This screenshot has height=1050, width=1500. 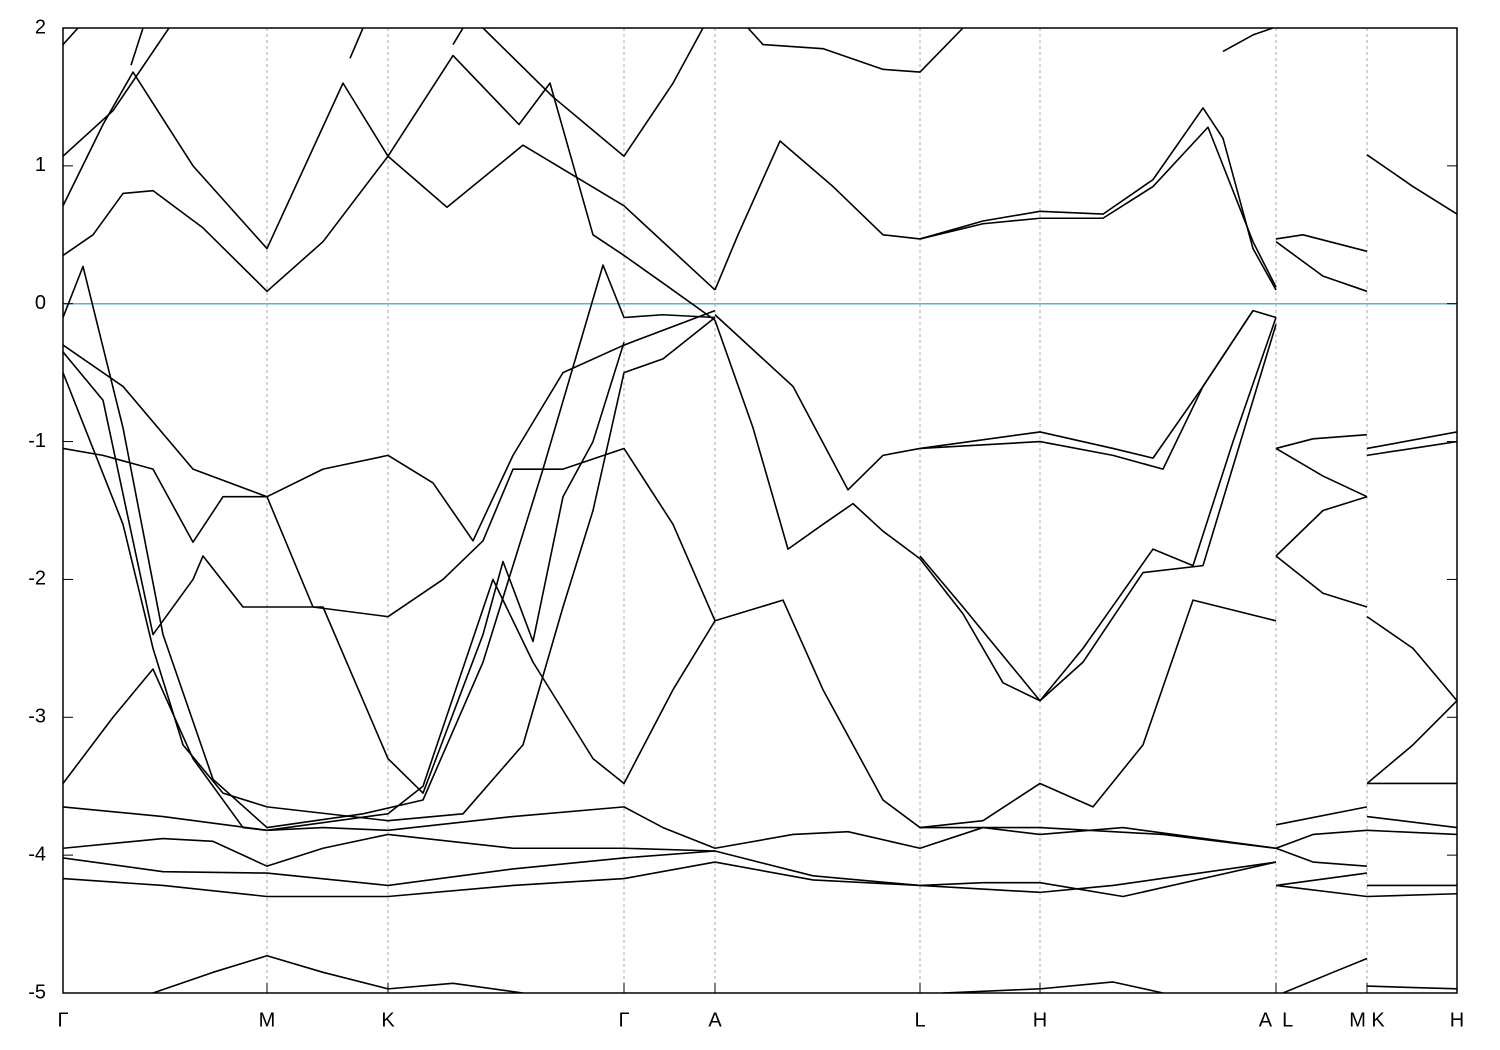 What do you see at coordinates (1276, 1020) in the screenshot?
I see `x-tick-label: A L` at bounding box center [1276, 1020].